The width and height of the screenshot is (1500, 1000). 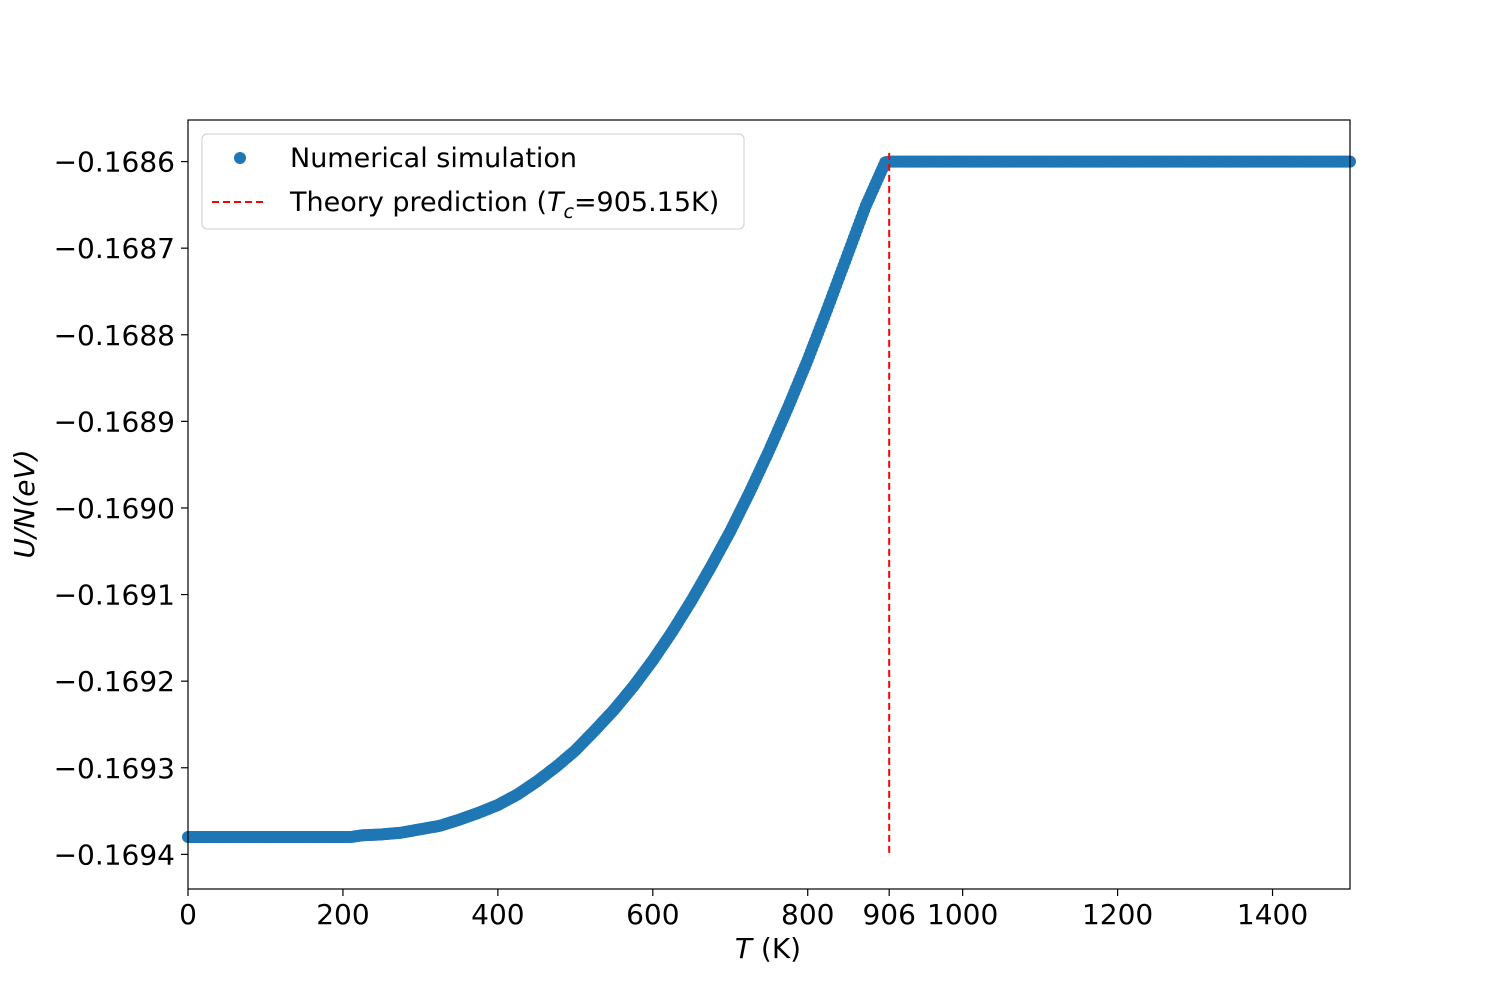 What do you see at coordinates (188, 914) in the screenshot?
I see `x-tick-label: 0` at bounding box center [188, 914].